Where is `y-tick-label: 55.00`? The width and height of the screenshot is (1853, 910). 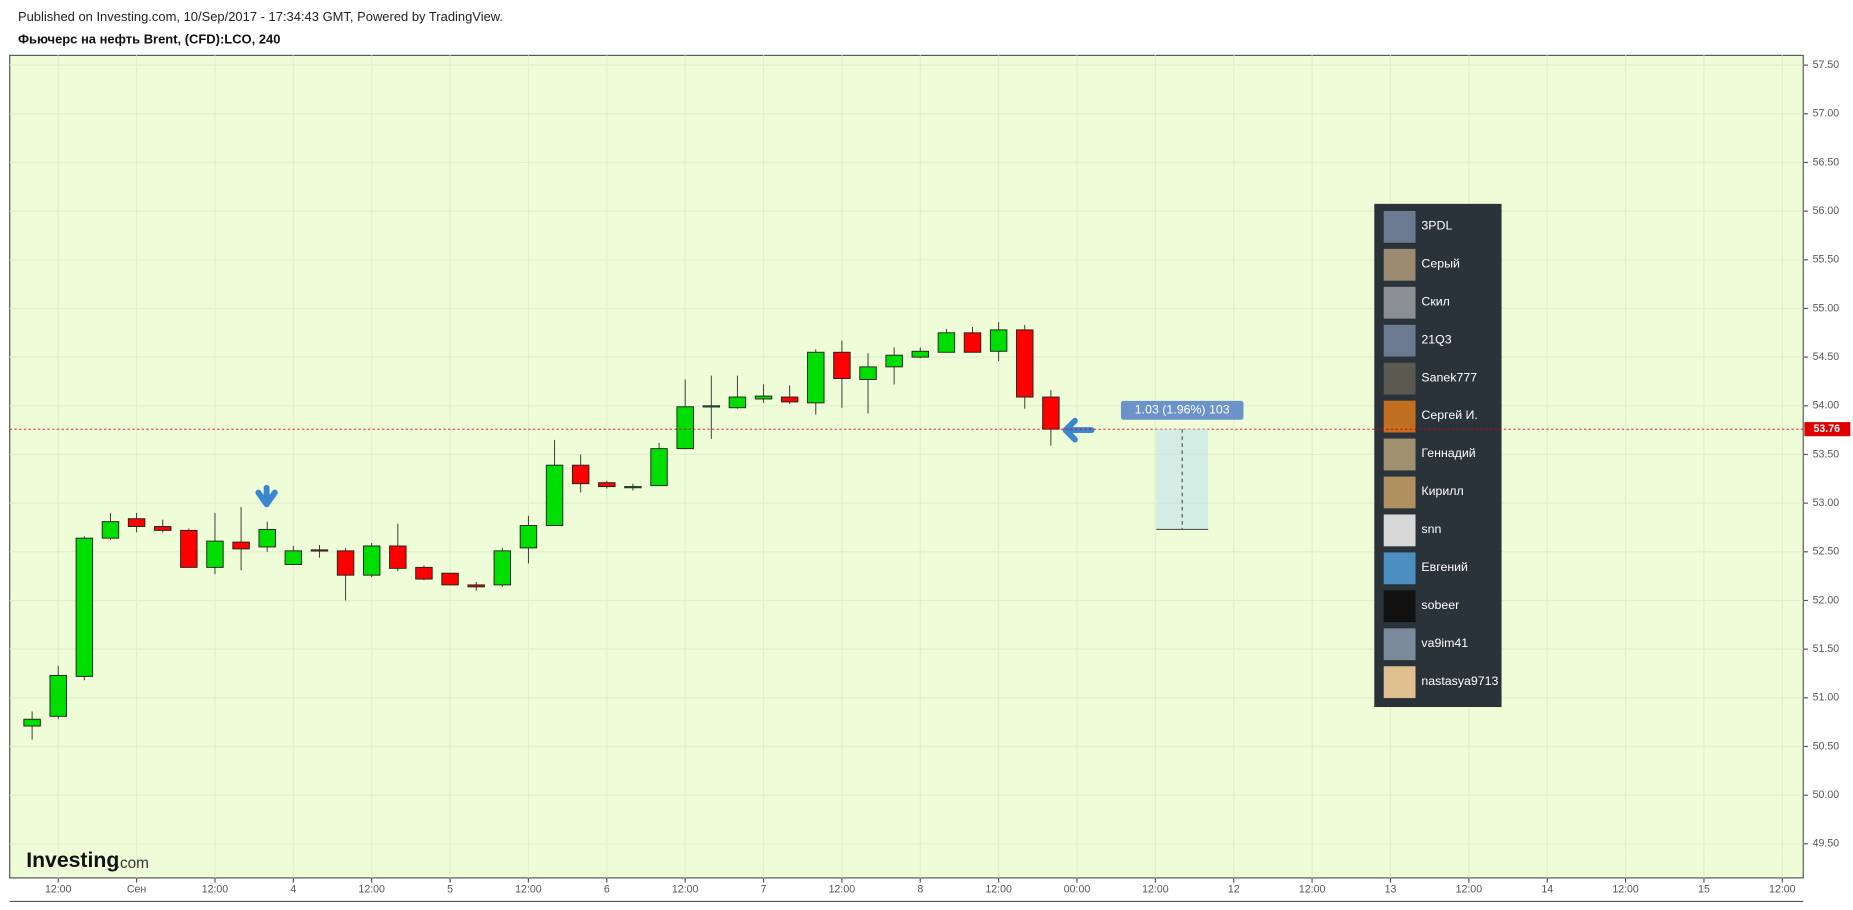 y-tick-label: 55.00 is located at coordinates (1826, 308).